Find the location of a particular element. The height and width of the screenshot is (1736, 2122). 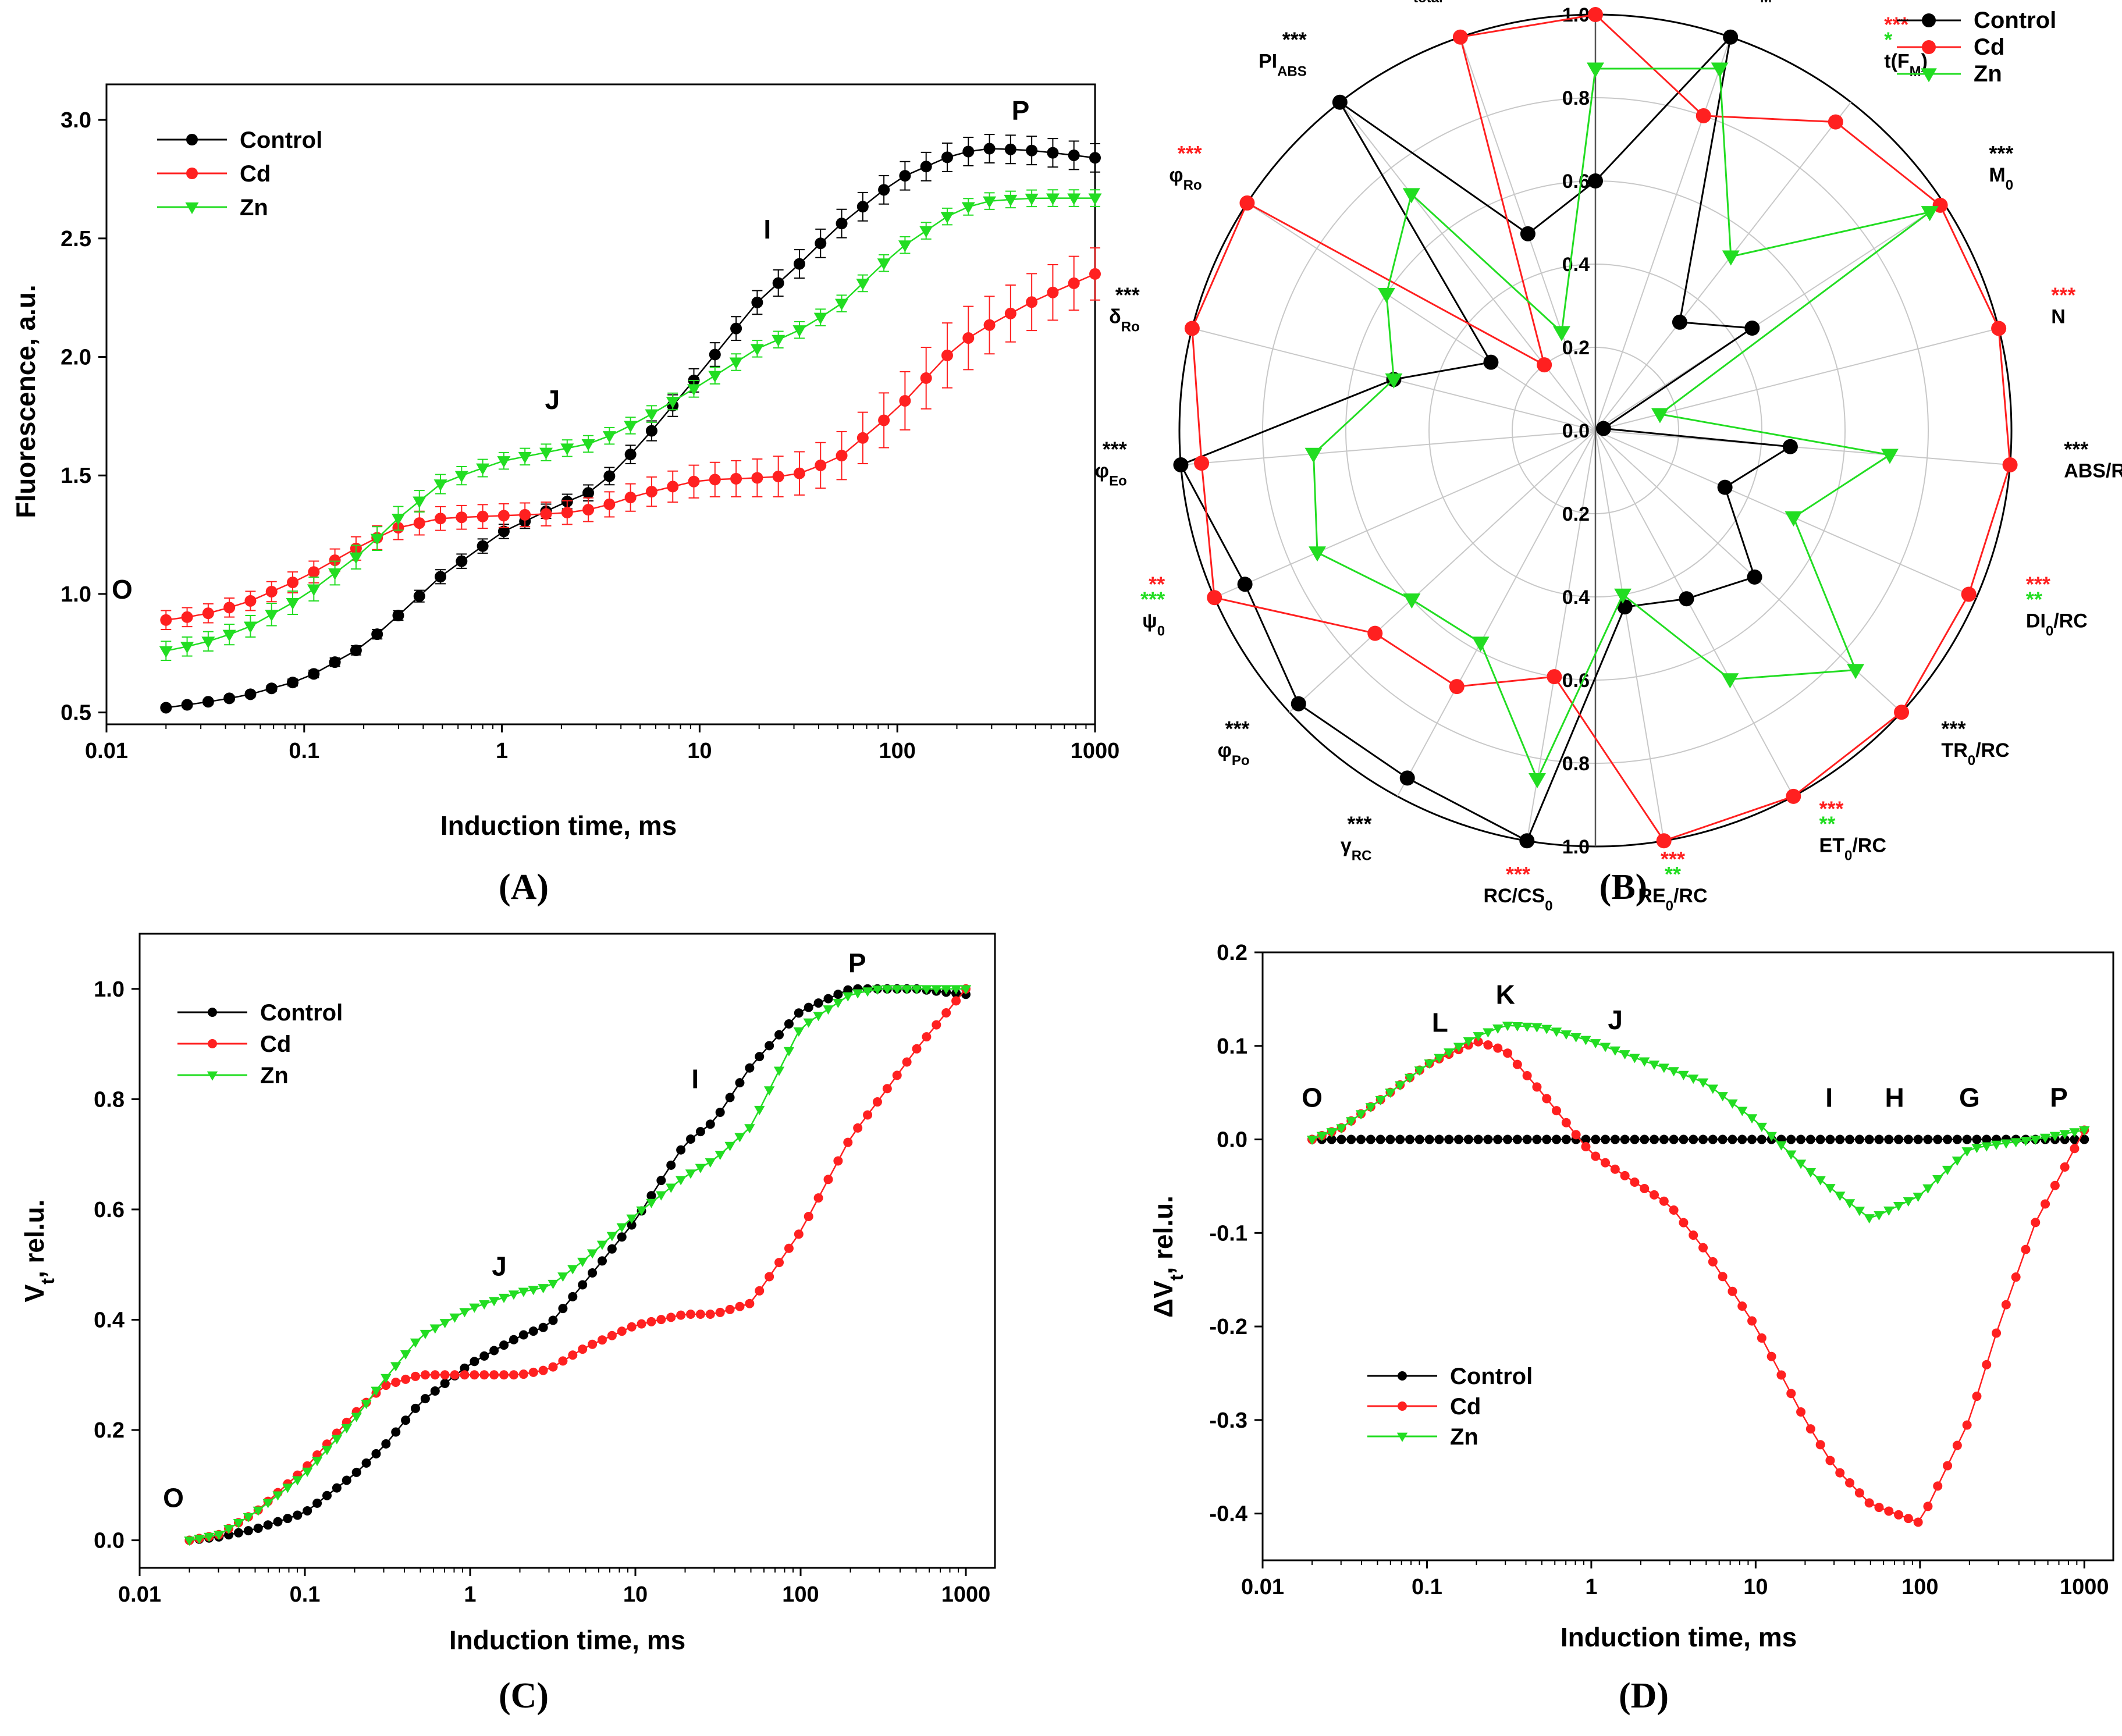

x-axis-title: Induction time, ms is located at coordinates (1679, 1637).